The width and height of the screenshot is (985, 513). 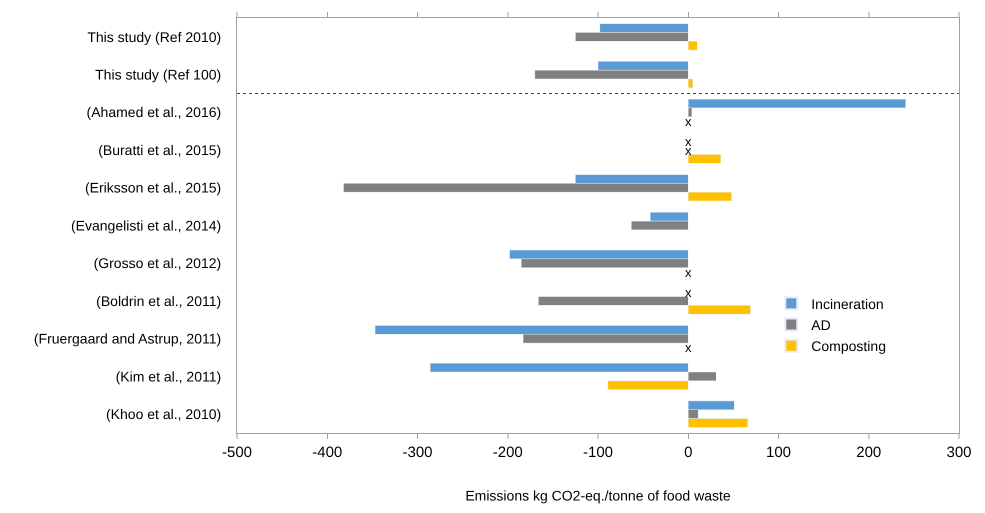 I want to click on x-tick-label: -200, so click(x=507, y=452).